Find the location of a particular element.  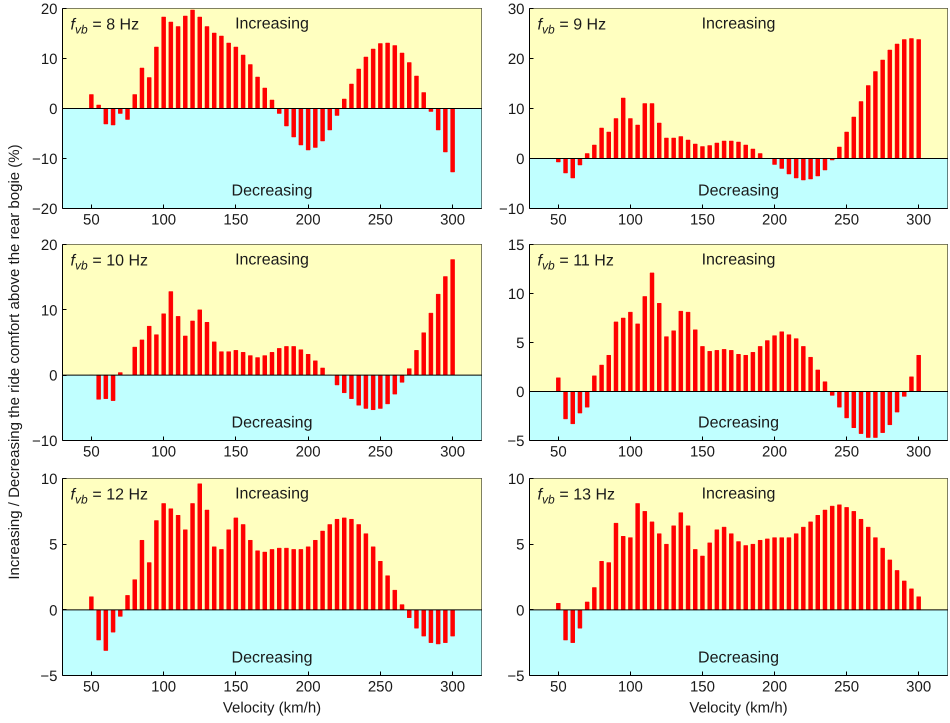

y-tick-label: 15 is located at coordinates (516, 245).